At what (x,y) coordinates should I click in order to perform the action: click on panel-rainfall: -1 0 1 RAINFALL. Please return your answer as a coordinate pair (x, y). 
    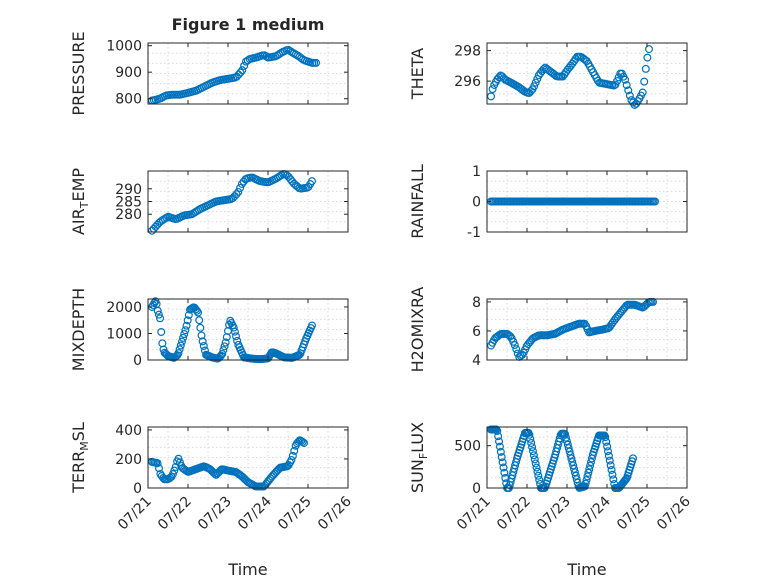
    Looking at the image, I should click on (548, 202).